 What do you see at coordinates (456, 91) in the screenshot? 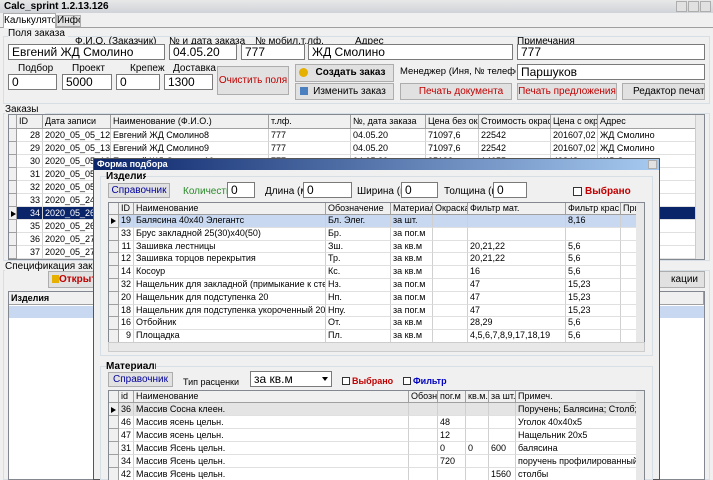
I see `button: Печать документа` at bounding box center [456, 91].